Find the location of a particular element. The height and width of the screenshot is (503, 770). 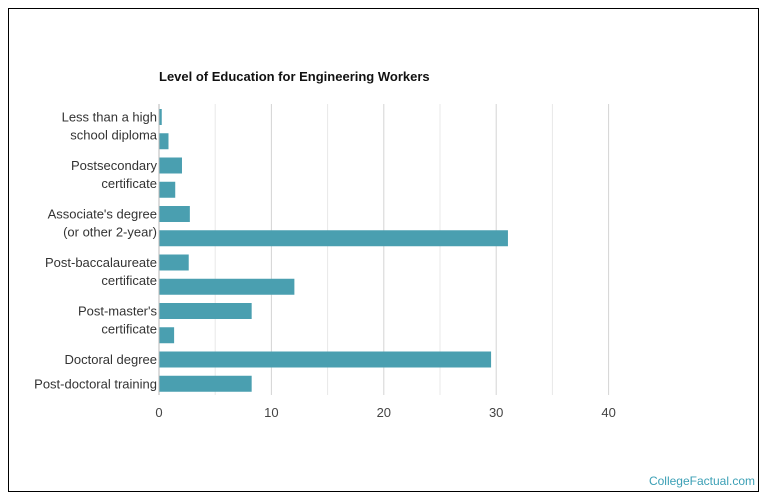

category-label: Postsecondary certificate is located at coordinates (114, 174).